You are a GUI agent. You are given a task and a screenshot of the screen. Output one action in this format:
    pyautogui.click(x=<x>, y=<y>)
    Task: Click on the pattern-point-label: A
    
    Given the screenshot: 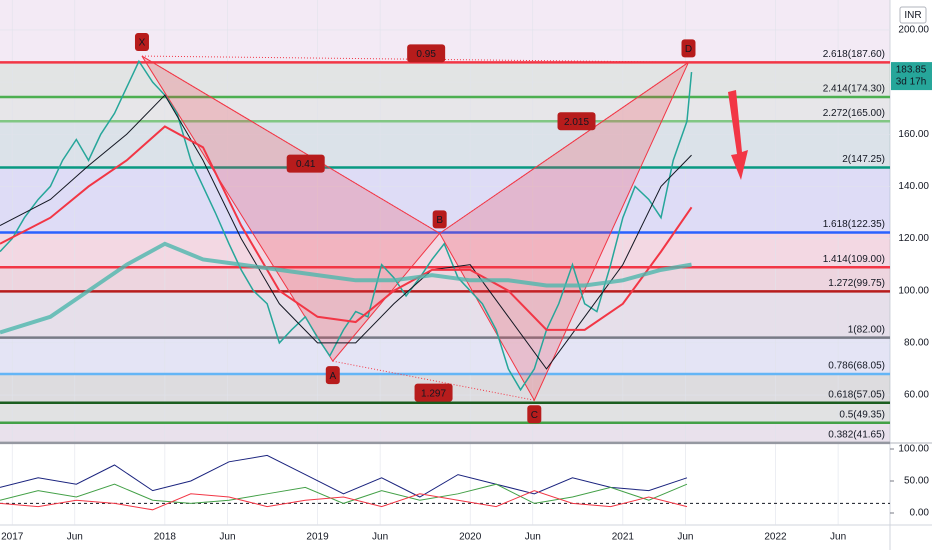 What is the action you would take?
    pyautogui.click(x=332, y=376)
    